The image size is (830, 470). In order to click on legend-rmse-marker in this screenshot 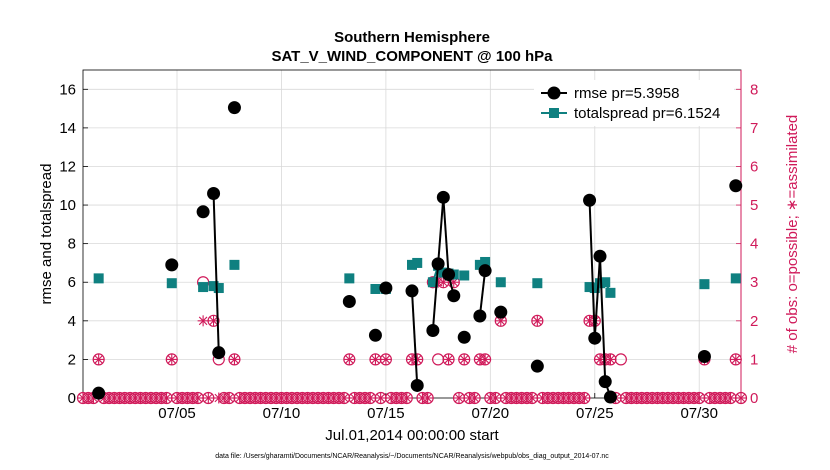, I will do `click(554, 93)`.